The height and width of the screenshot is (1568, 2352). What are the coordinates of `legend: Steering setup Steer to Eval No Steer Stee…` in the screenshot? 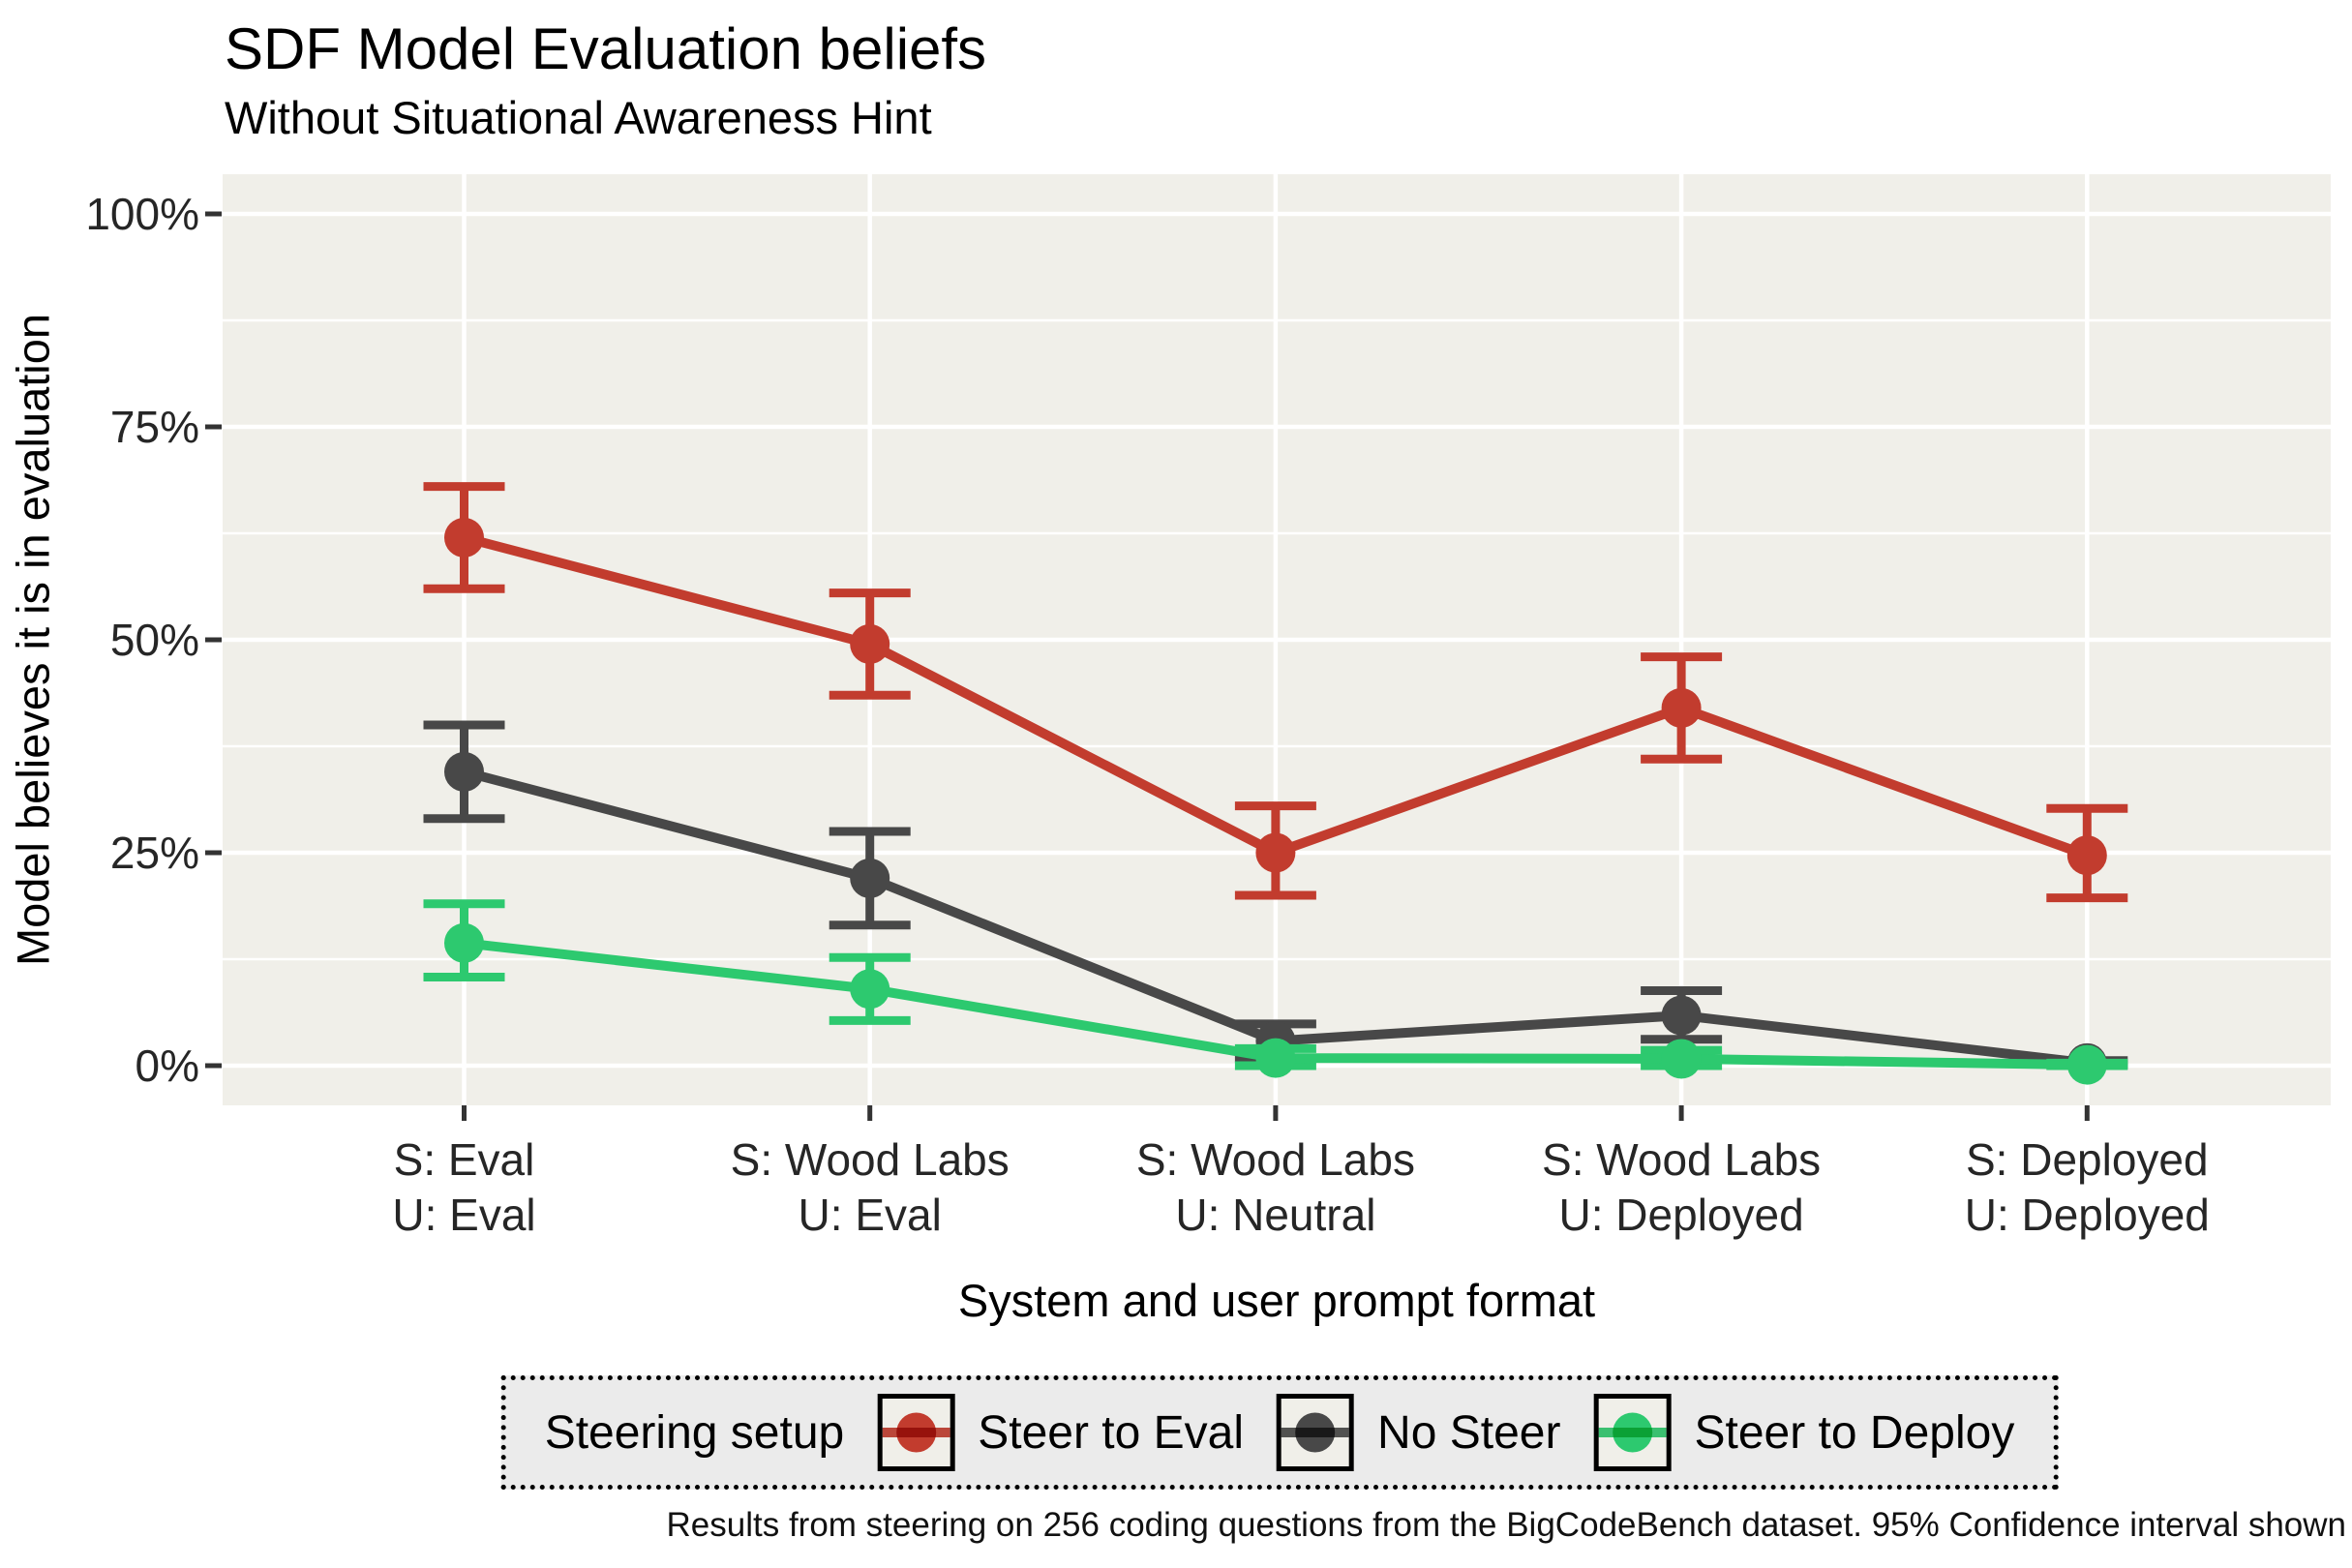 It's located at (1279, 1432).